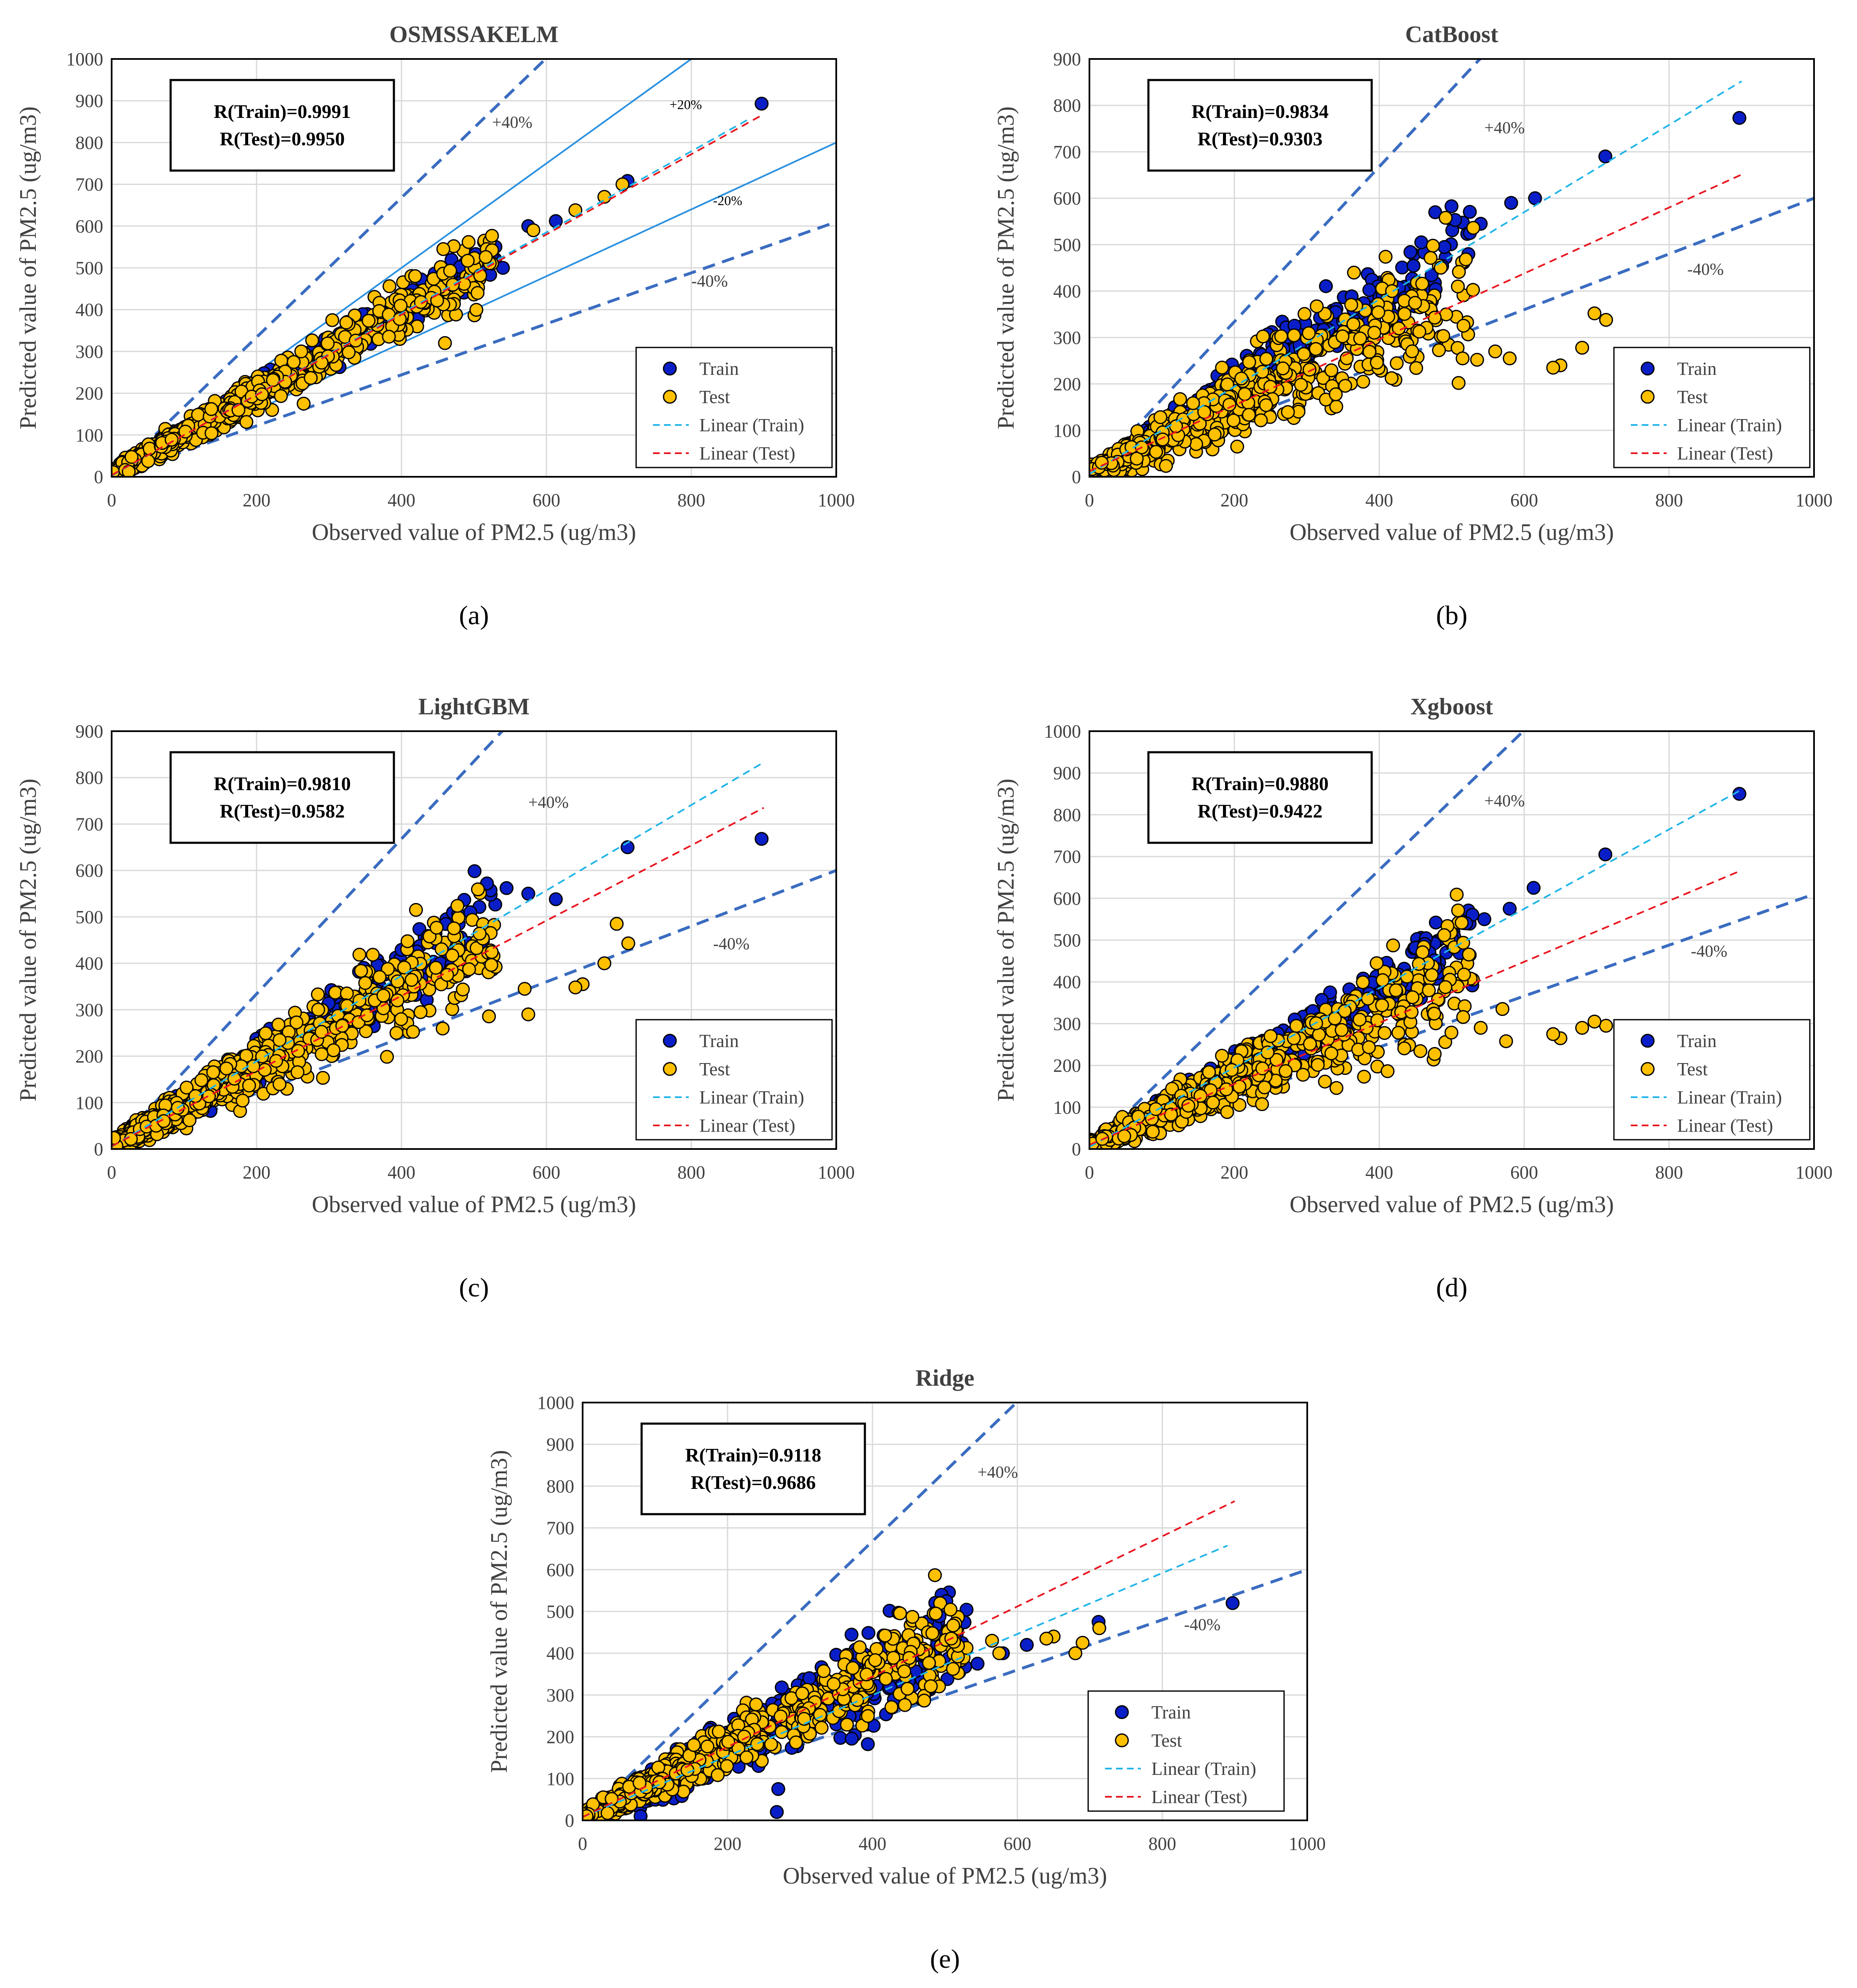 The image size is (1857, 1988). What do you see at coordinates (1451, 707) in the screenshot?
I see `chart-title: Xgboost` at bounding box center [1451, 707].